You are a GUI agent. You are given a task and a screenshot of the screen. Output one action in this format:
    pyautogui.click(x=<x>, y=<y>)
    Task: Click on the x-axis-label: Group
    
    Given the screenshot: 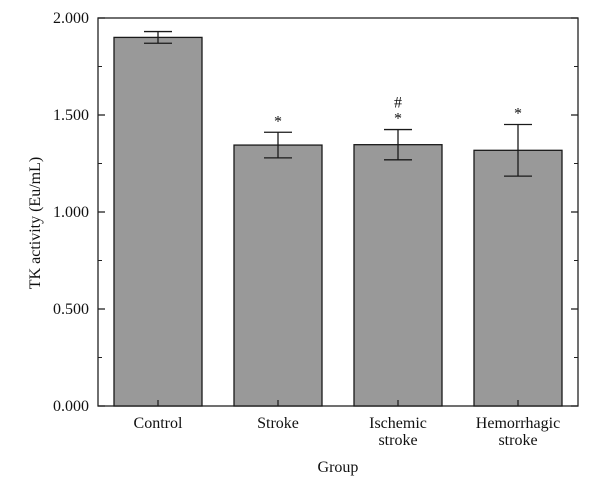 What is the action you would take?
    pyautogui.click(x=338, y=467)
    